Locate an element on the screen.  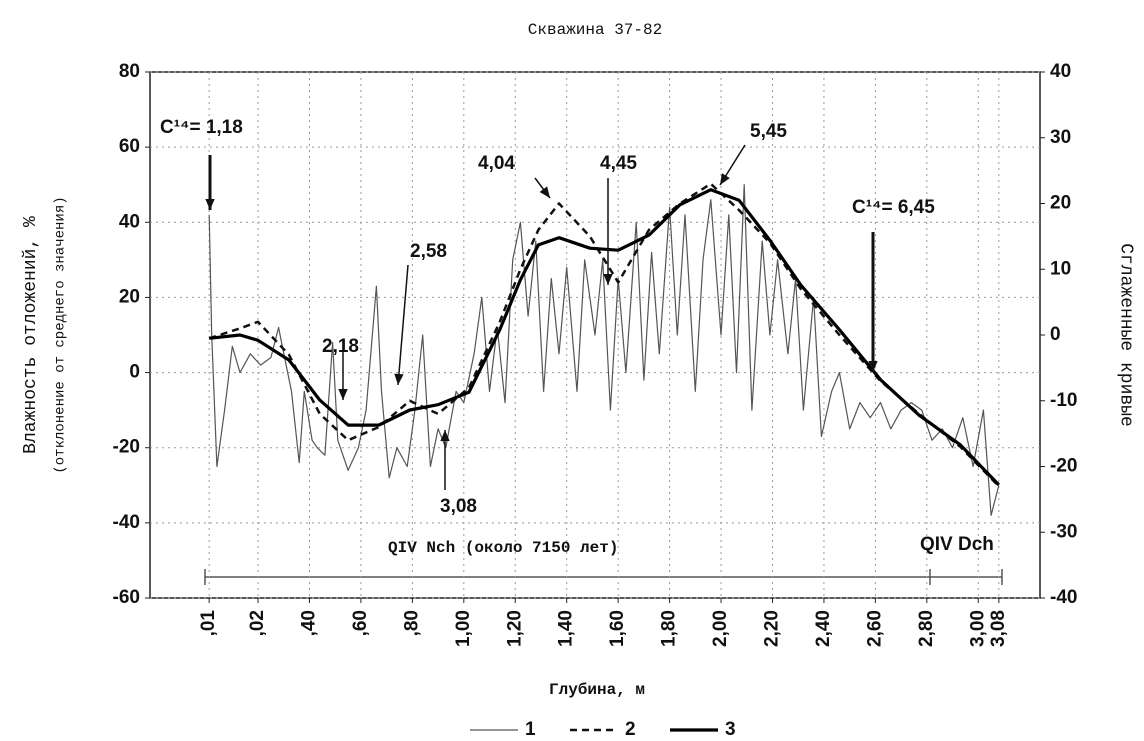
annotation: QIV Dch is located at coordinates (957, 544).